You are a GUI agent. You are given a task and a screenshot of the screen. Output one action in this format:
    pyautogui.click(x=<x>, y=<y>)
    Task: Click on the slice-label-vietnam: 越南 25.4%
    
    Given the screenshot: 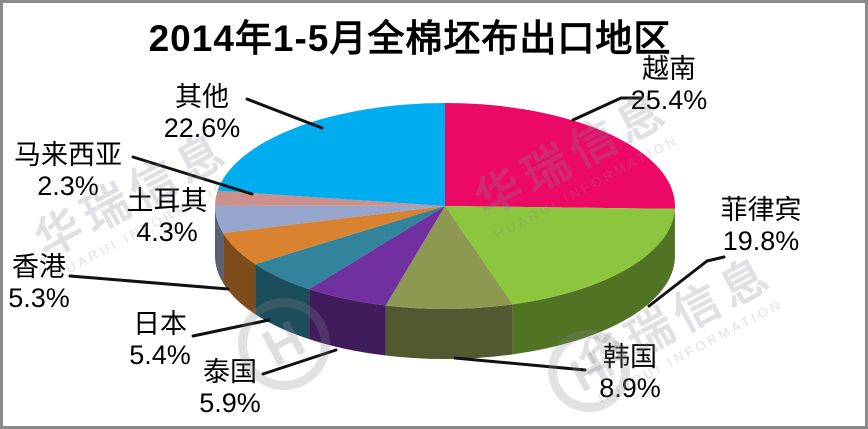 What is the action you would take?
    pyautogui.click(x=669, y=84)
    